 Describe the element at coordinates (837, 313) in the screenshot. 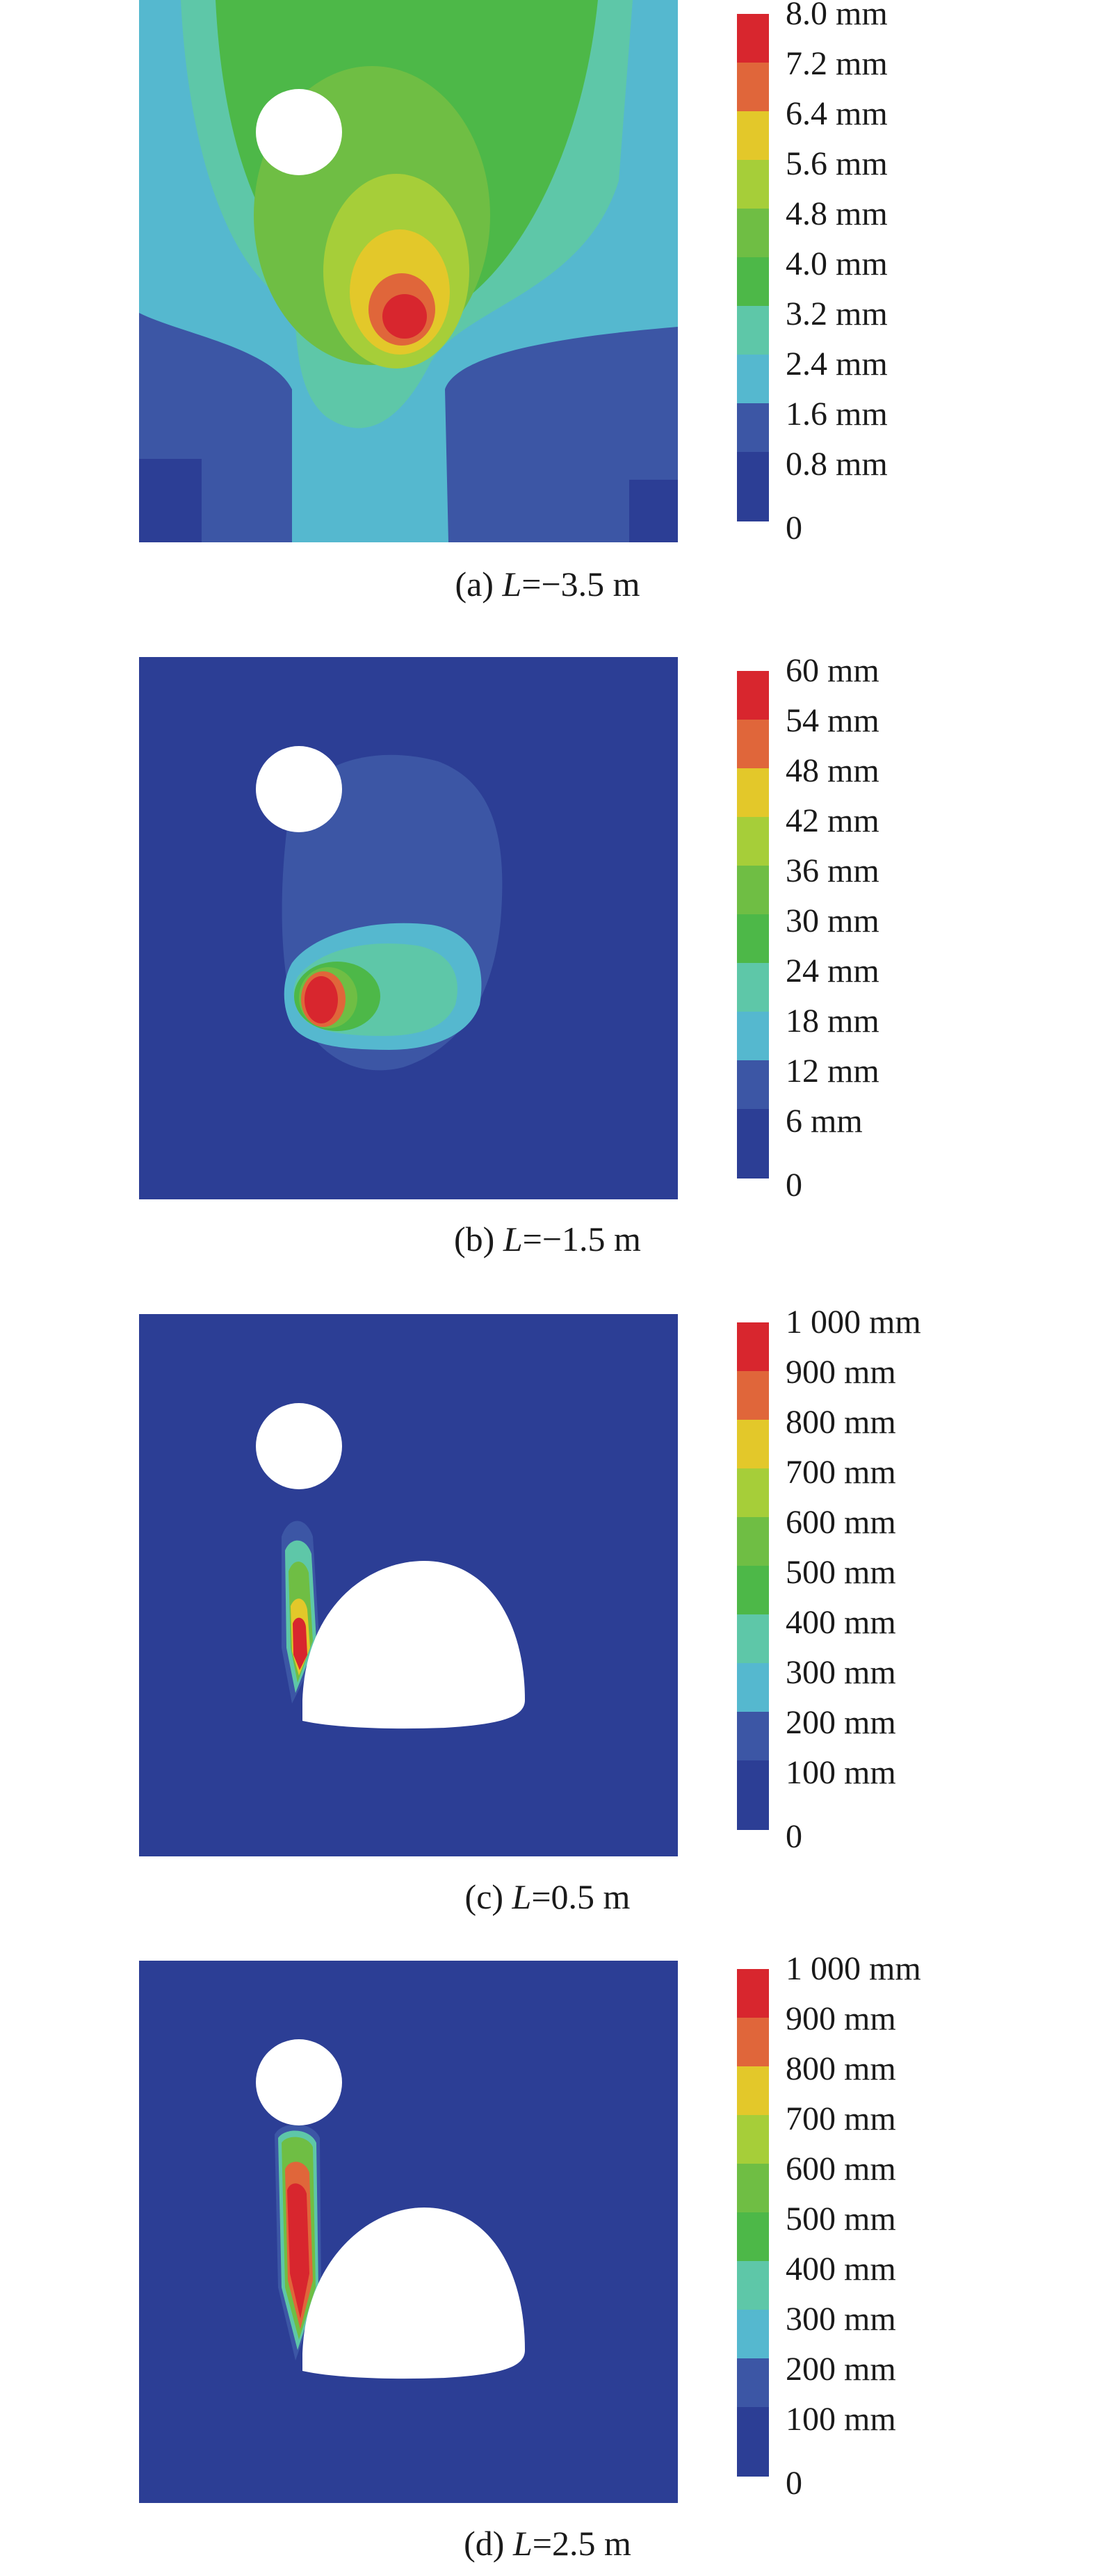

I see `legend-label: 3.2 mm` at that location.